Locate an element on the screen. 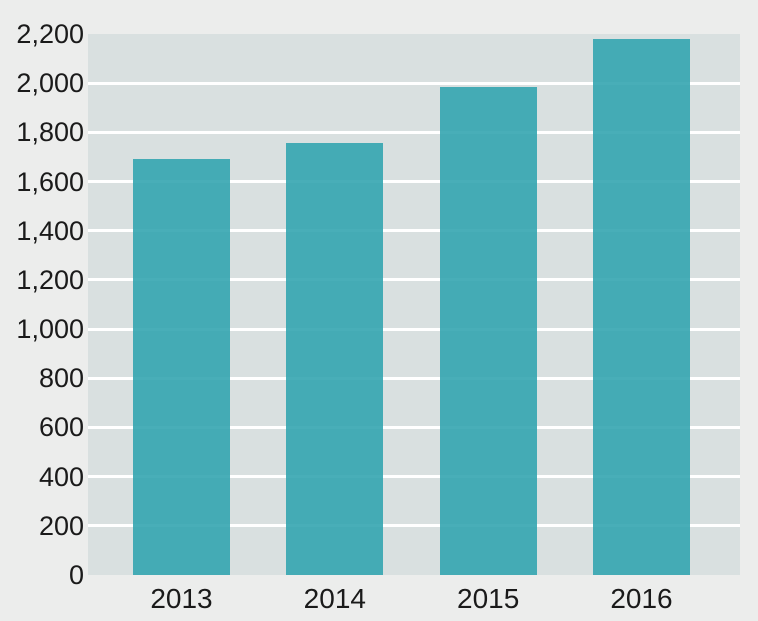  x-tick-label: 2016 is located at coordinates (641, 598).